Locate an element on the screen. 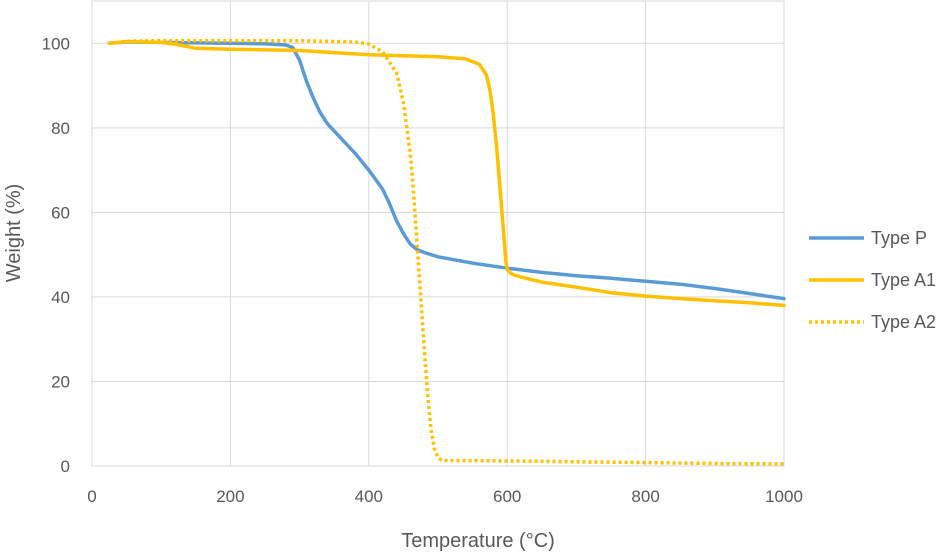 The image size is (950, 553). x-tick-label: 200 is located at coordinates (230, 496).